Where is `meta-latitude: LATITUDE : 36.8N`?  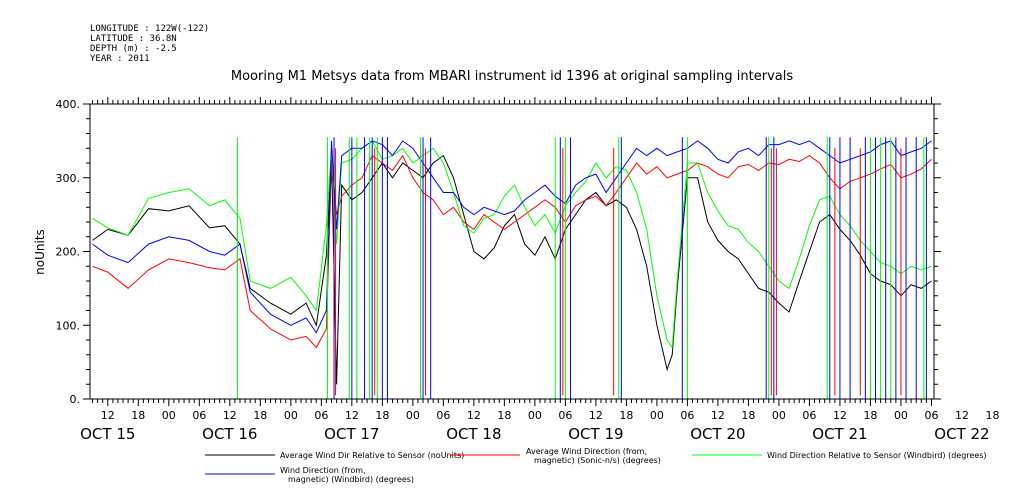 meta-latitude: LATITUDE : 36.8N is located at coordinates (133, 39).